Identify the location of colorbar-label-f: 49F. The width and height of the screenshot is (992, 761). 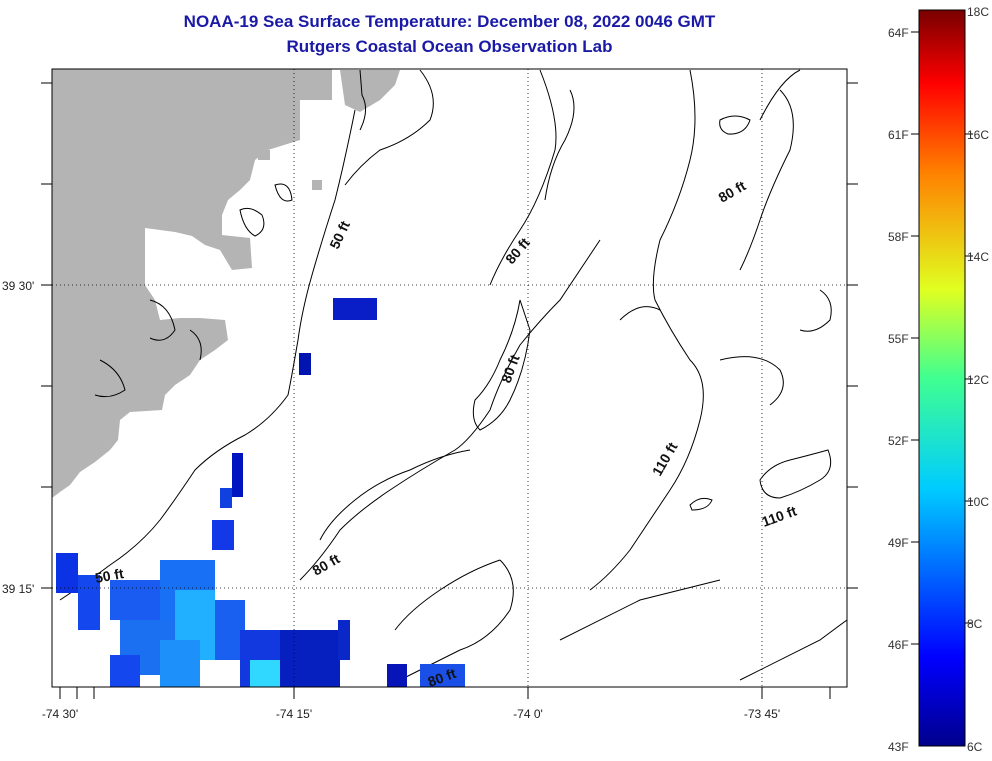
(898, 543).